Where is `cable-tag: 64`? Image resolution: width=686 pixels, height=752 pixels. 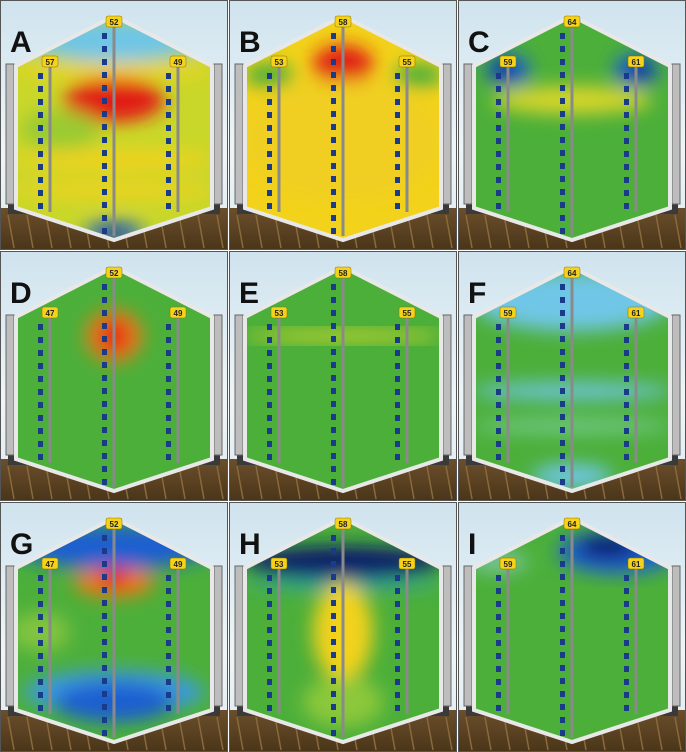
cable-tag: 64 is located at coordinates (572, 524).